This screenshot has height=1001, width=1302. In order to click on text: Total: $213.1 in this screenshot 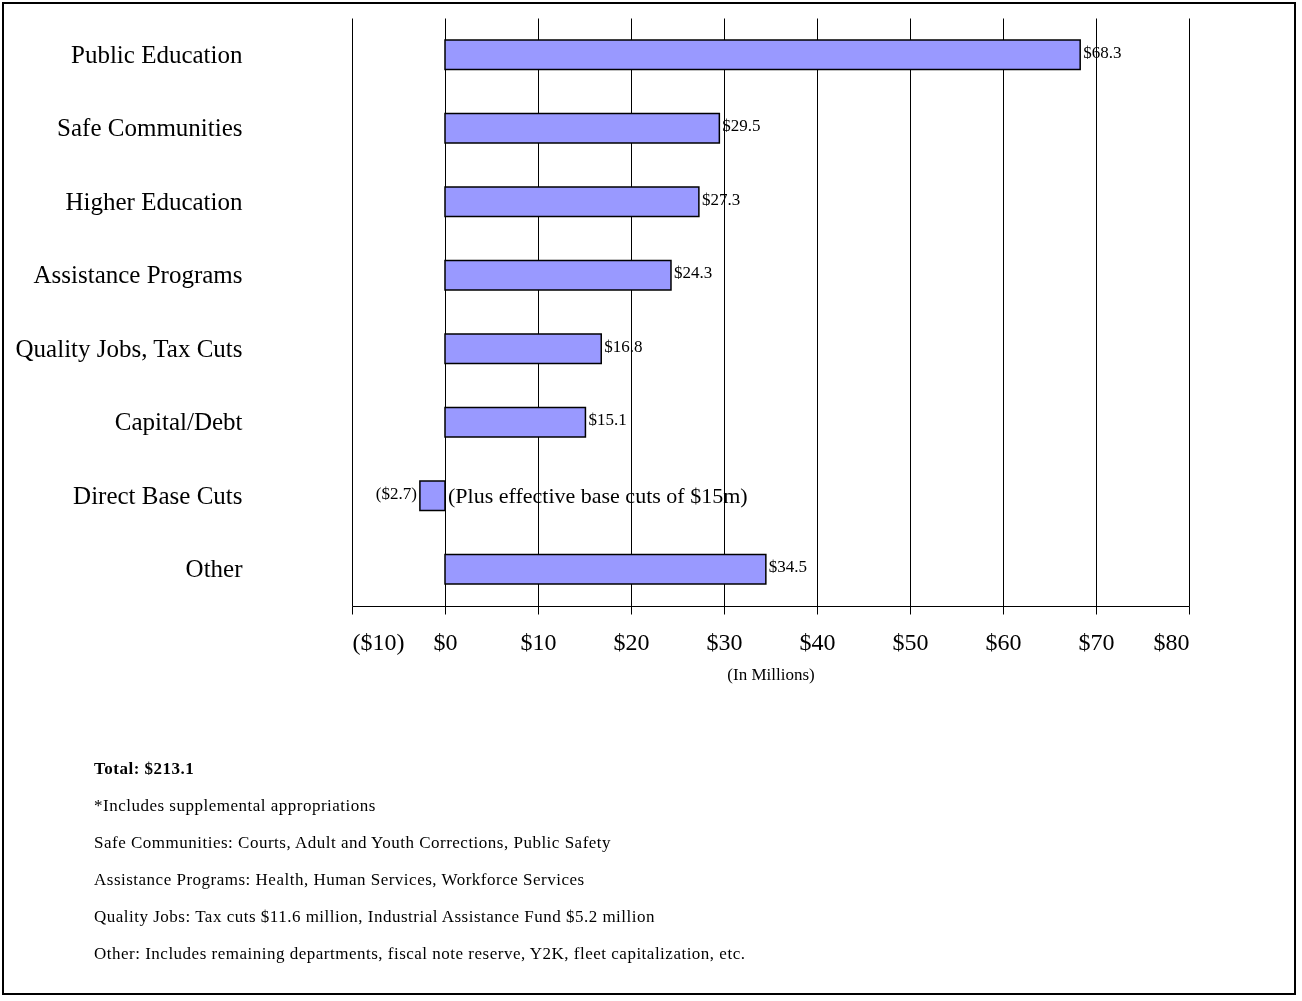, I will do `click(145, 769)`.